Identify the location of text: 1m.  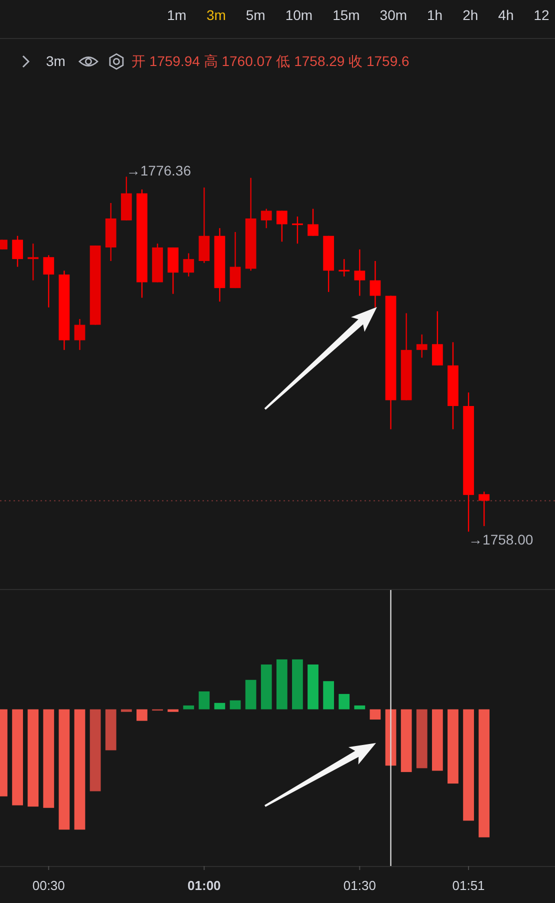
(176, 15).